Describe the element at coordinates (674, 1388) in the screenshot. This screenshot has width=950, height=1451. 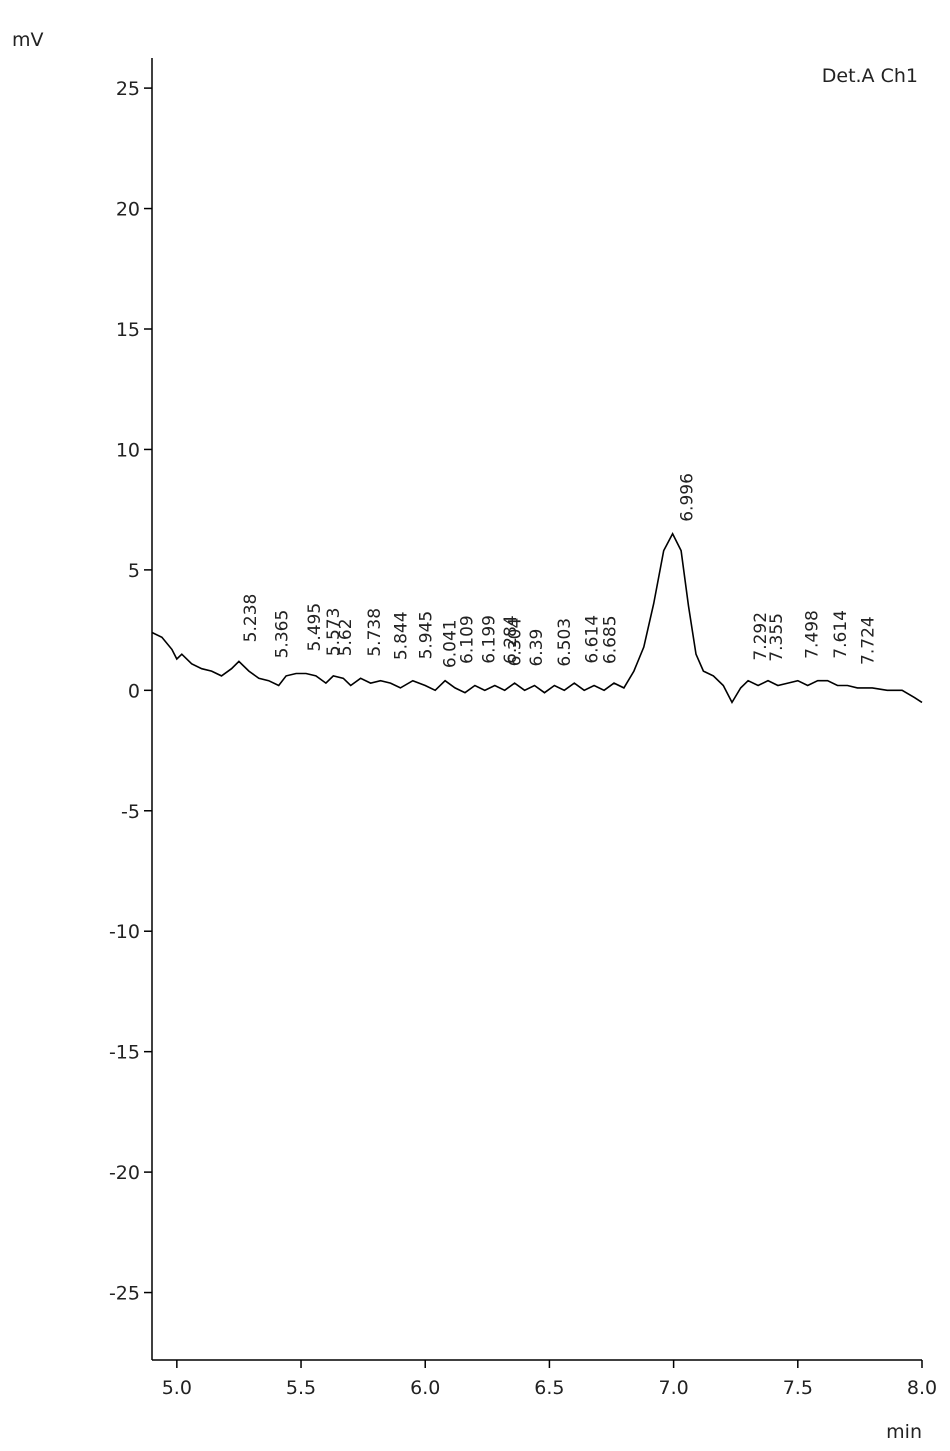
I see `x-tick-label: 7.0` at that location.